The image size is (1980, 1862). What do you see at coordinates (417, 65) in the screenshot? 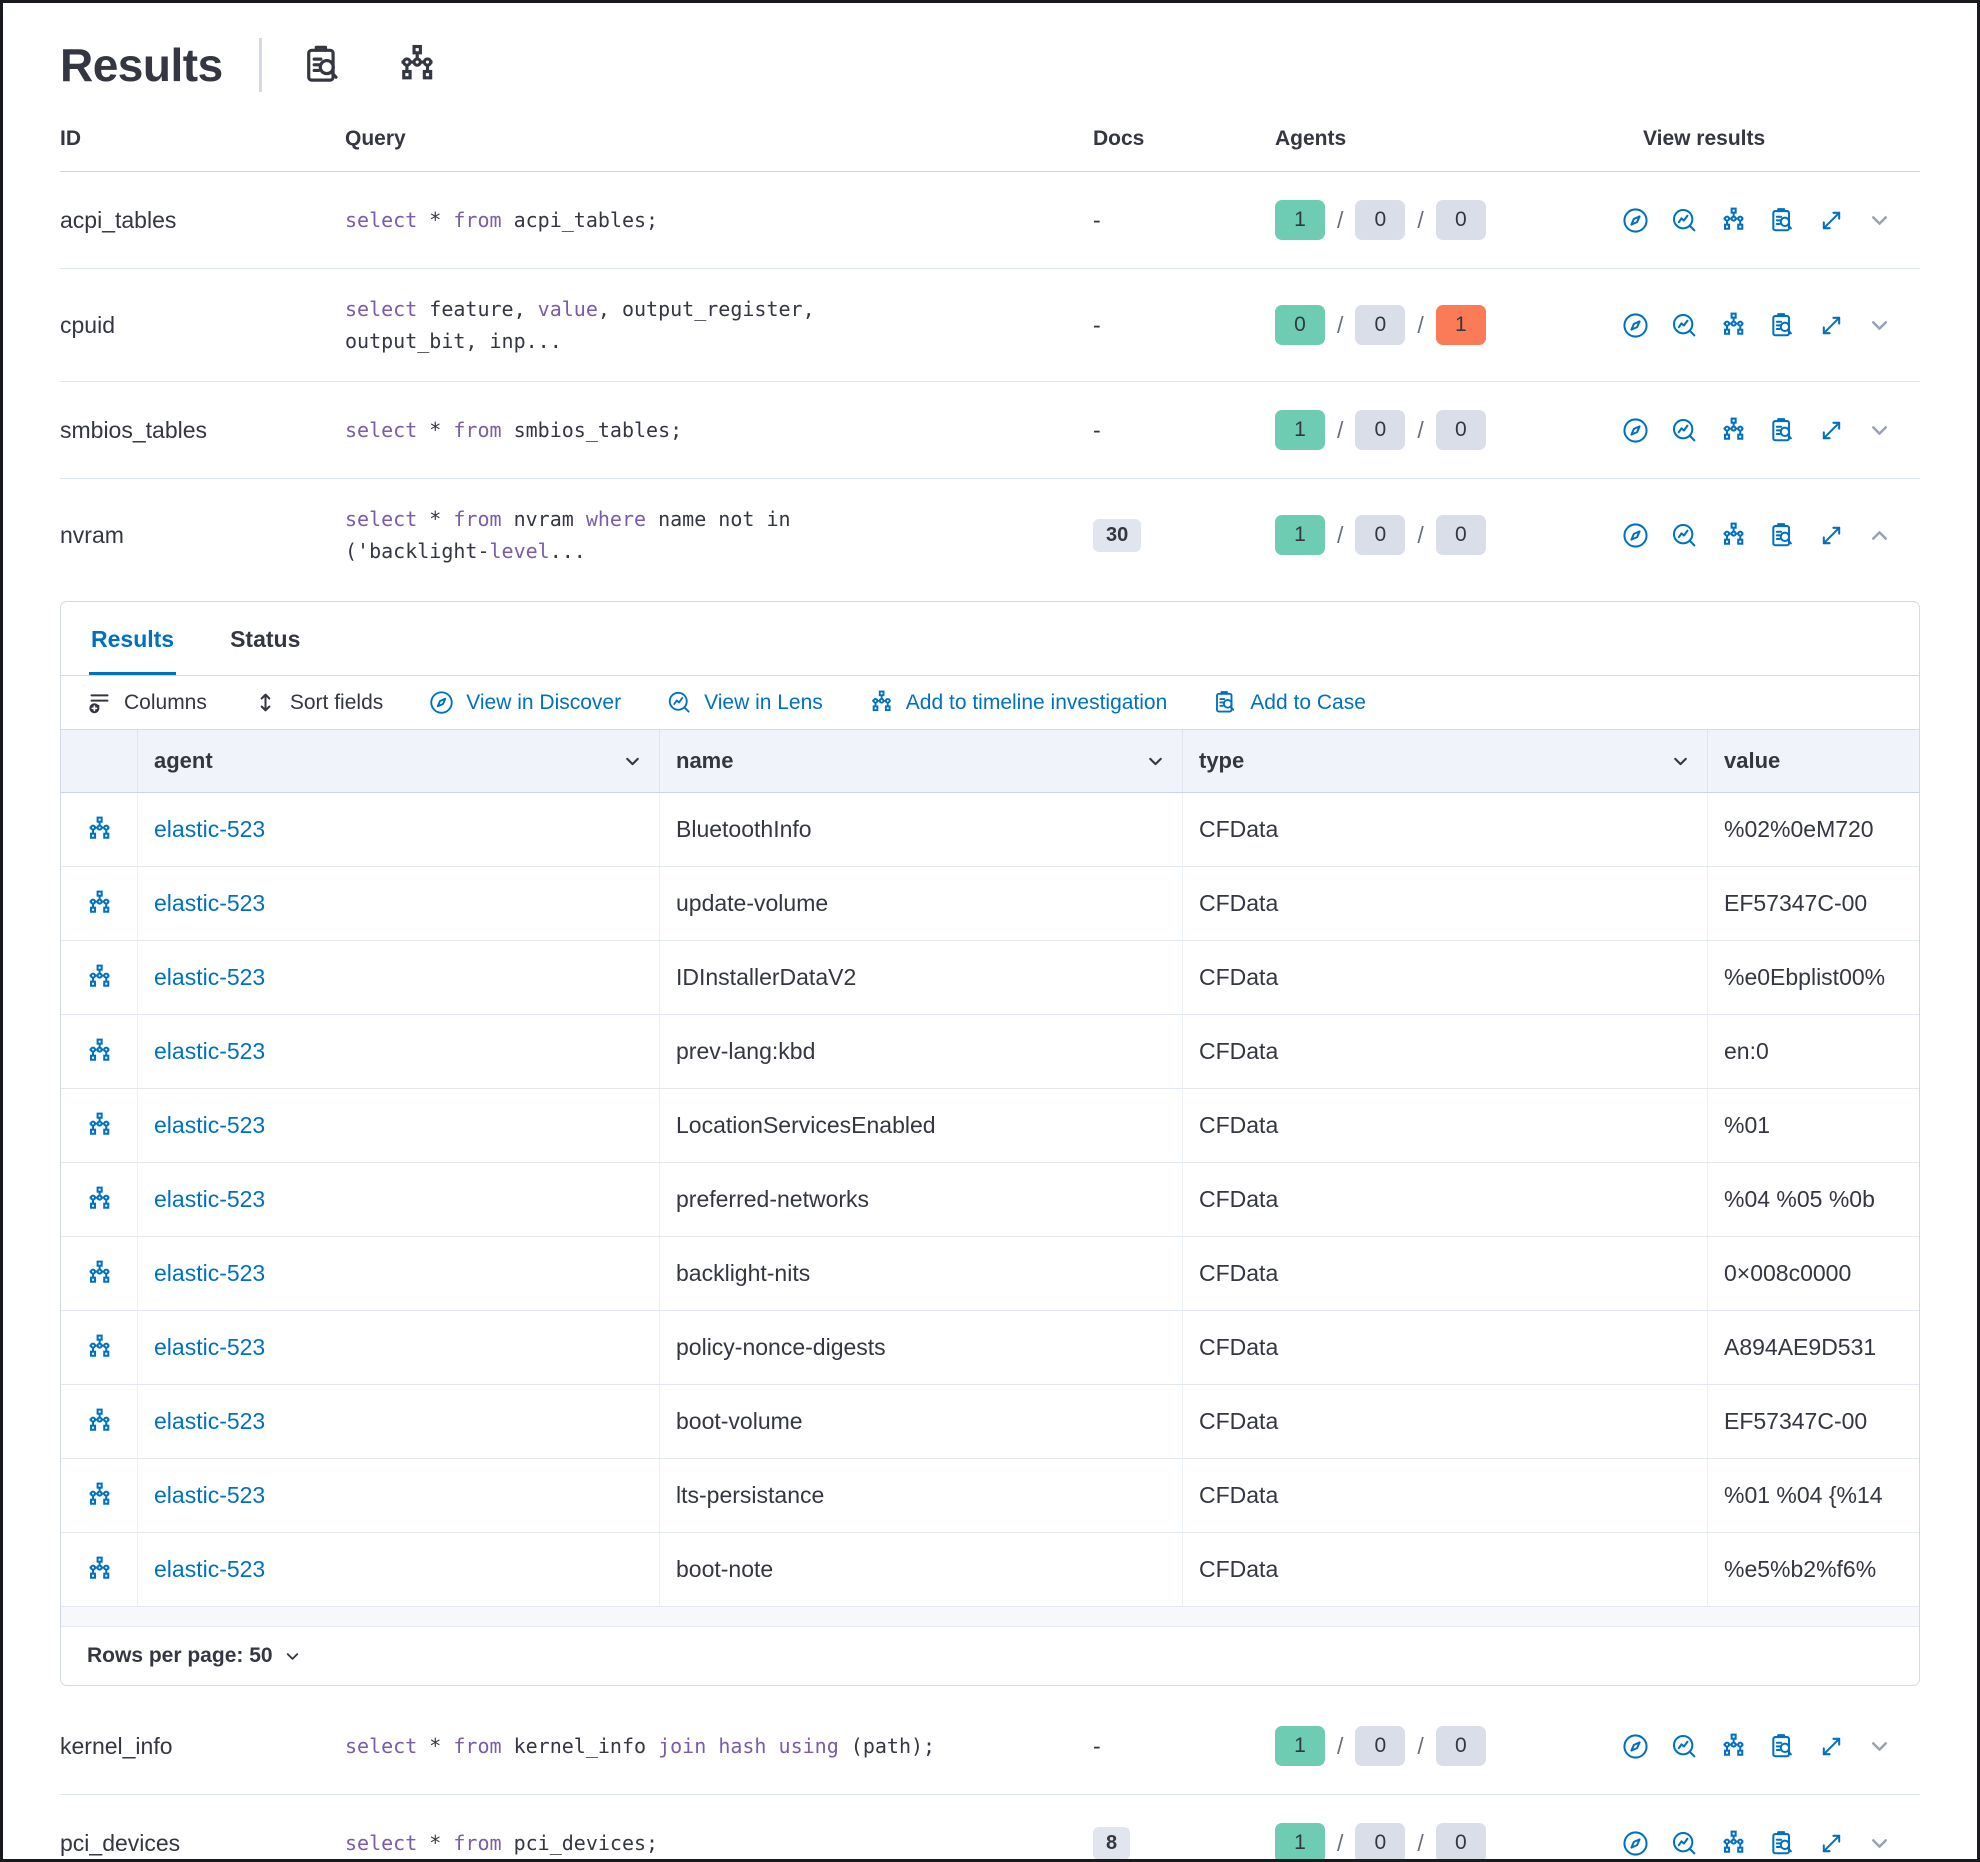
I see `timeline-icon-button` at bounding box center [417, 65].